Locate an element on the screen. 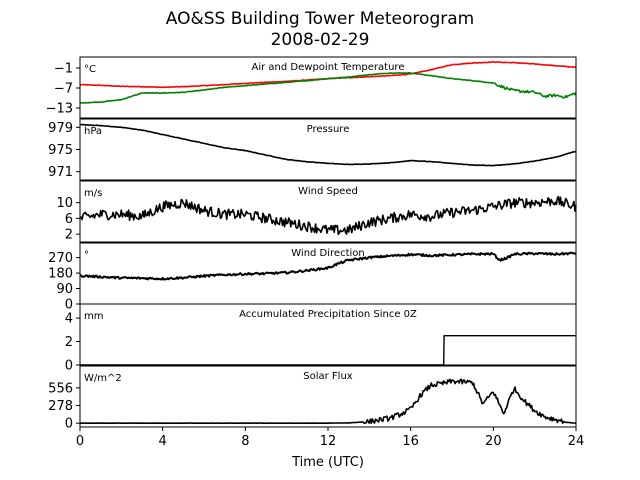 The image size is (640, 480). panel-5: 0 2 4 Accumulated Precipitation Since 0Z mm is located at coordinates (321, 338).